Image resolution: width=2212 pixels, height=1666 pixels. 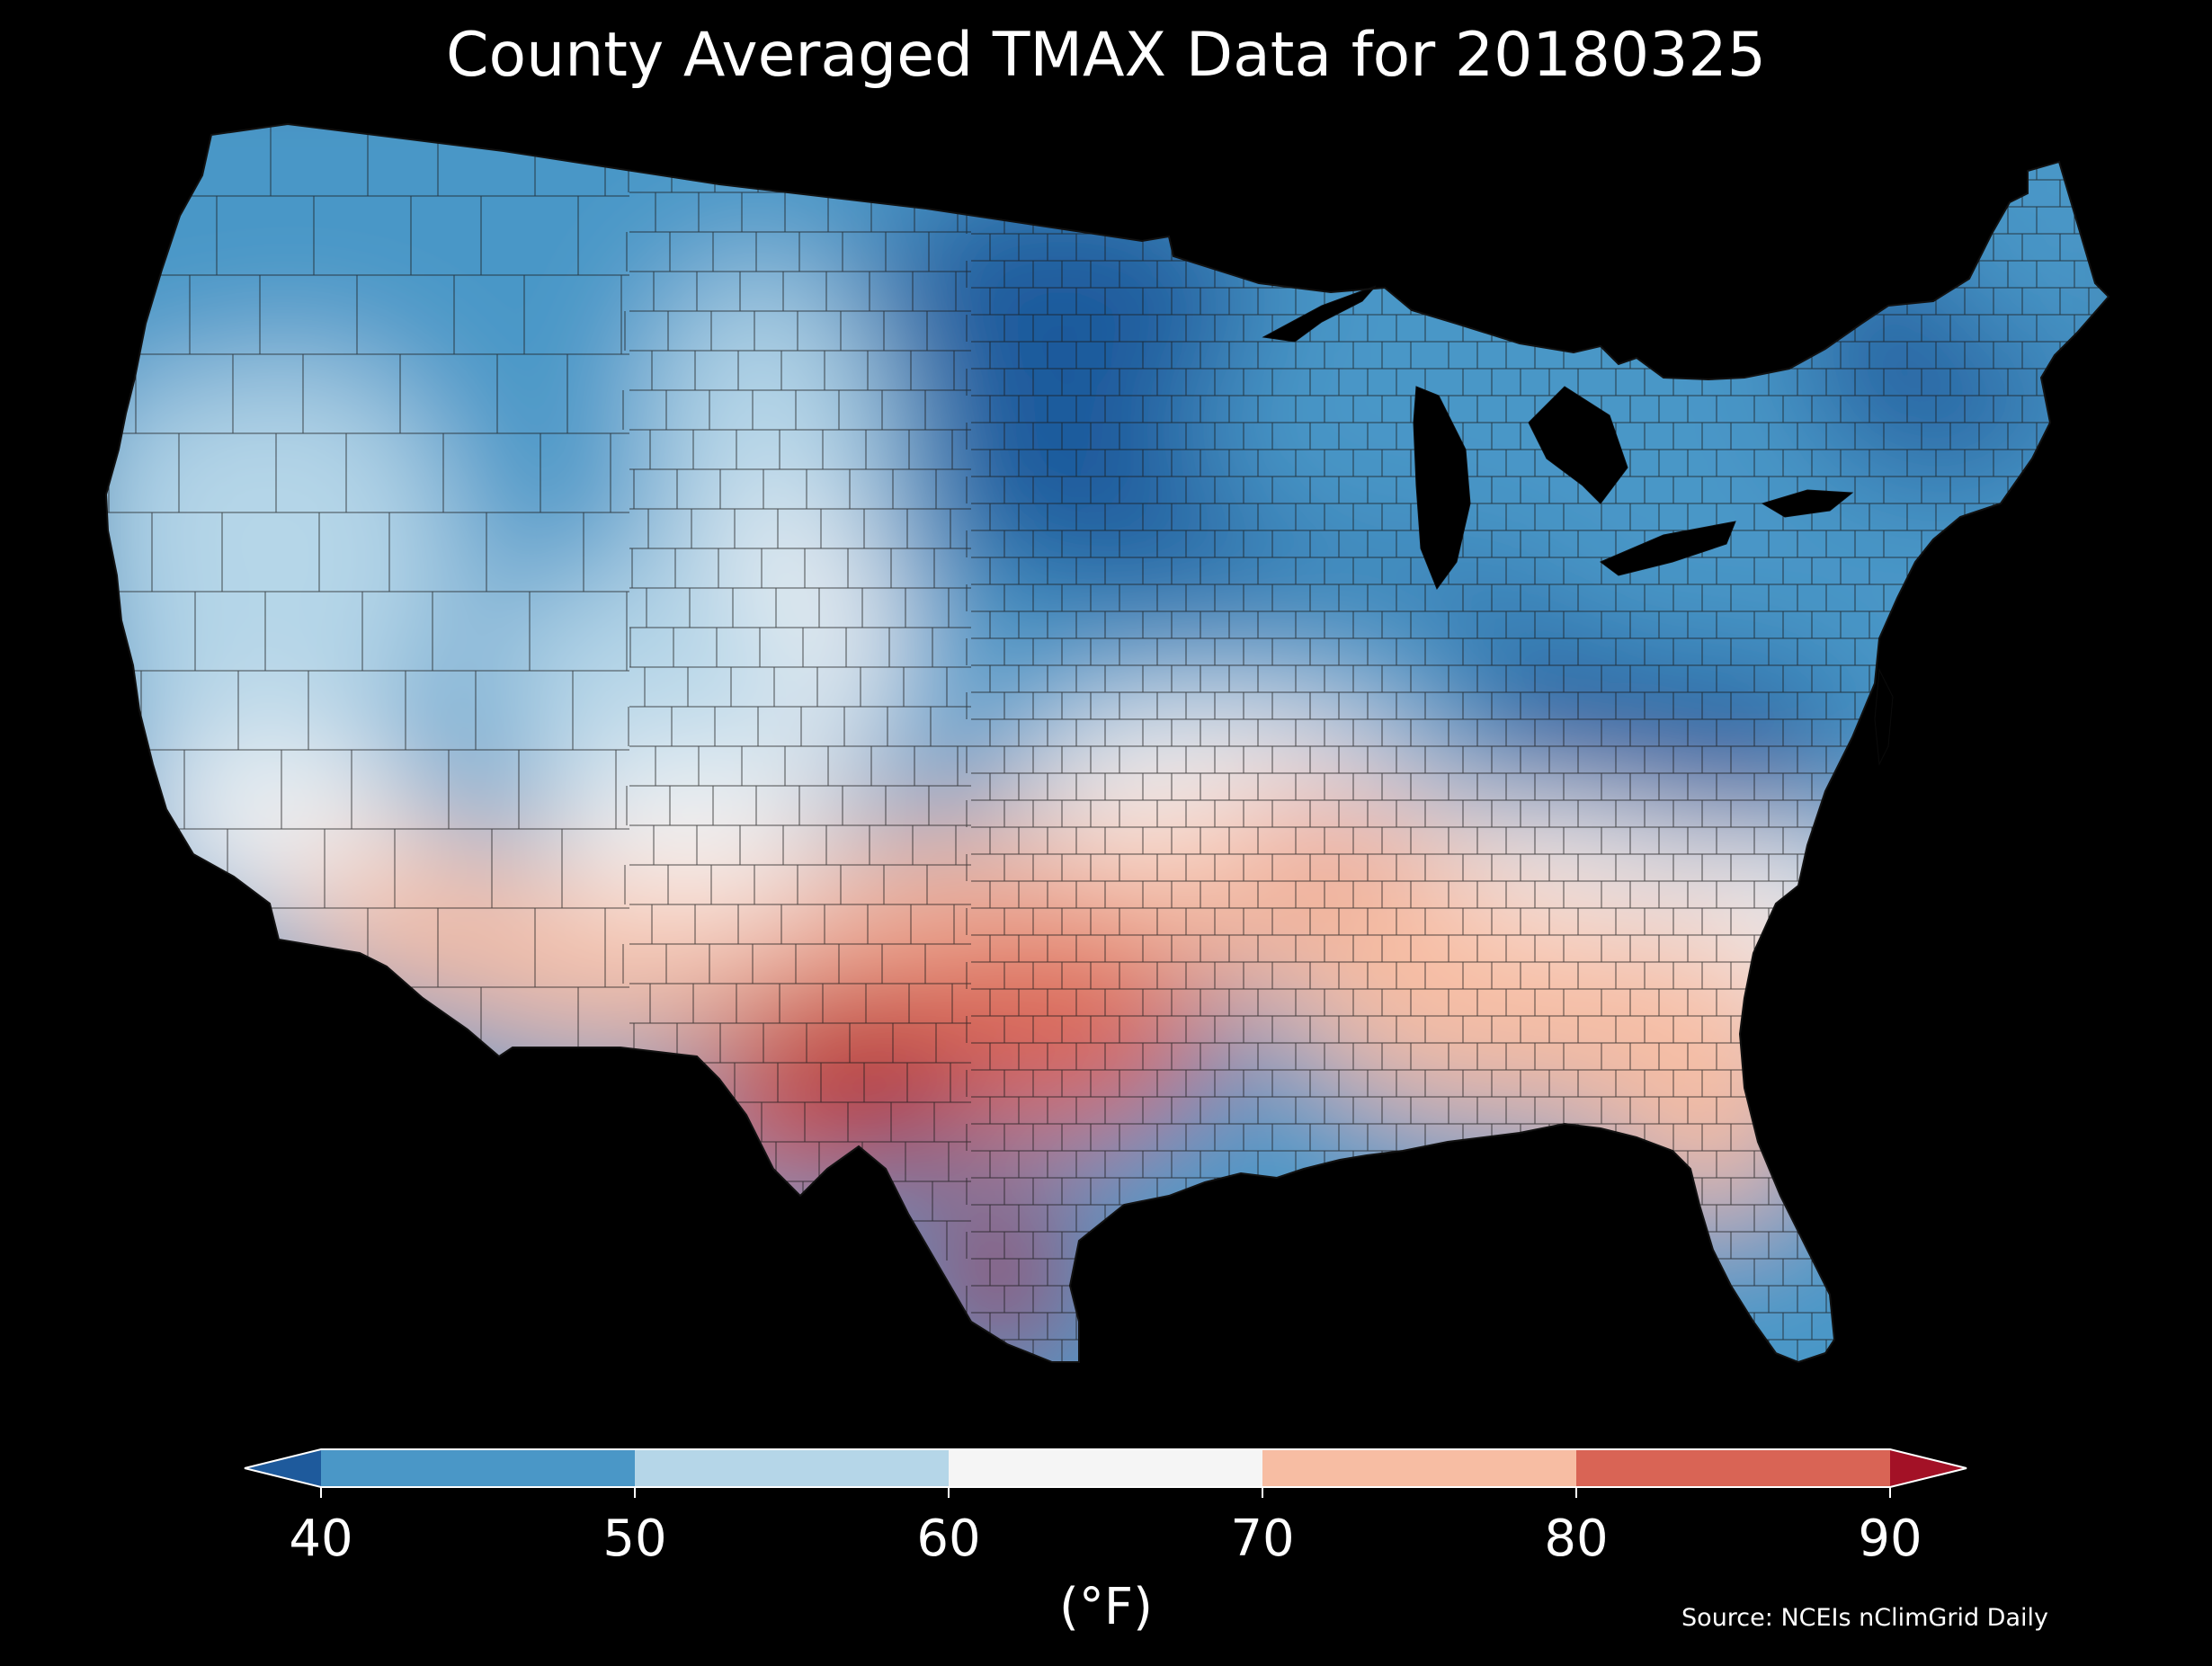 What do you see at coordinates (1262, 1539) in the screenshot?
I see `colorbar-tick-label: 70` at bounding box center [1262, 1539].